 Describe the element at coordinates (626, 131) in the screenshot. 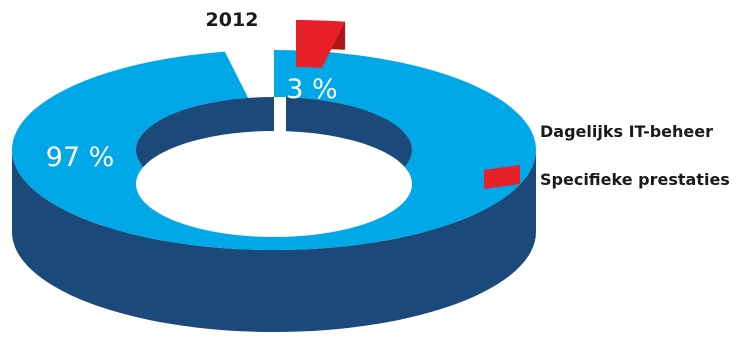

I see `legend-label-dagelijks: Dagelijks IT-beheer` at that location.